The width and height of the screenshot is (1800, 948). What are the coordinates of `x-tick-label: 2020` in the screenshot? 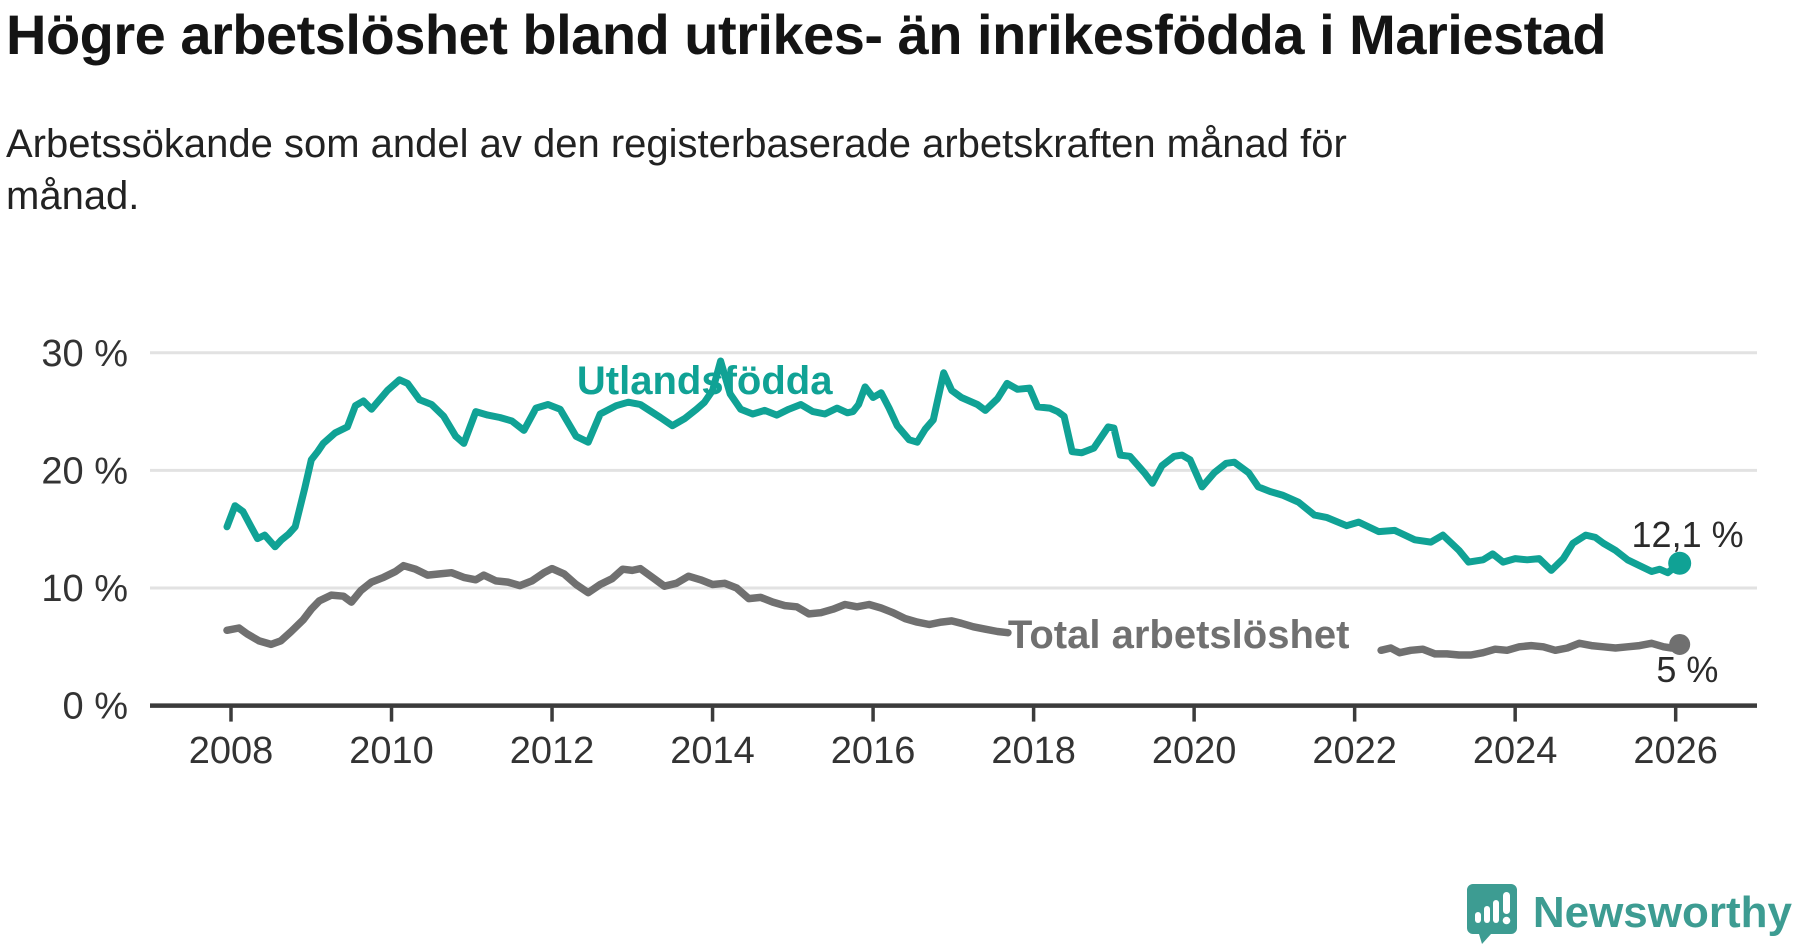 It's located at (1194, 751).